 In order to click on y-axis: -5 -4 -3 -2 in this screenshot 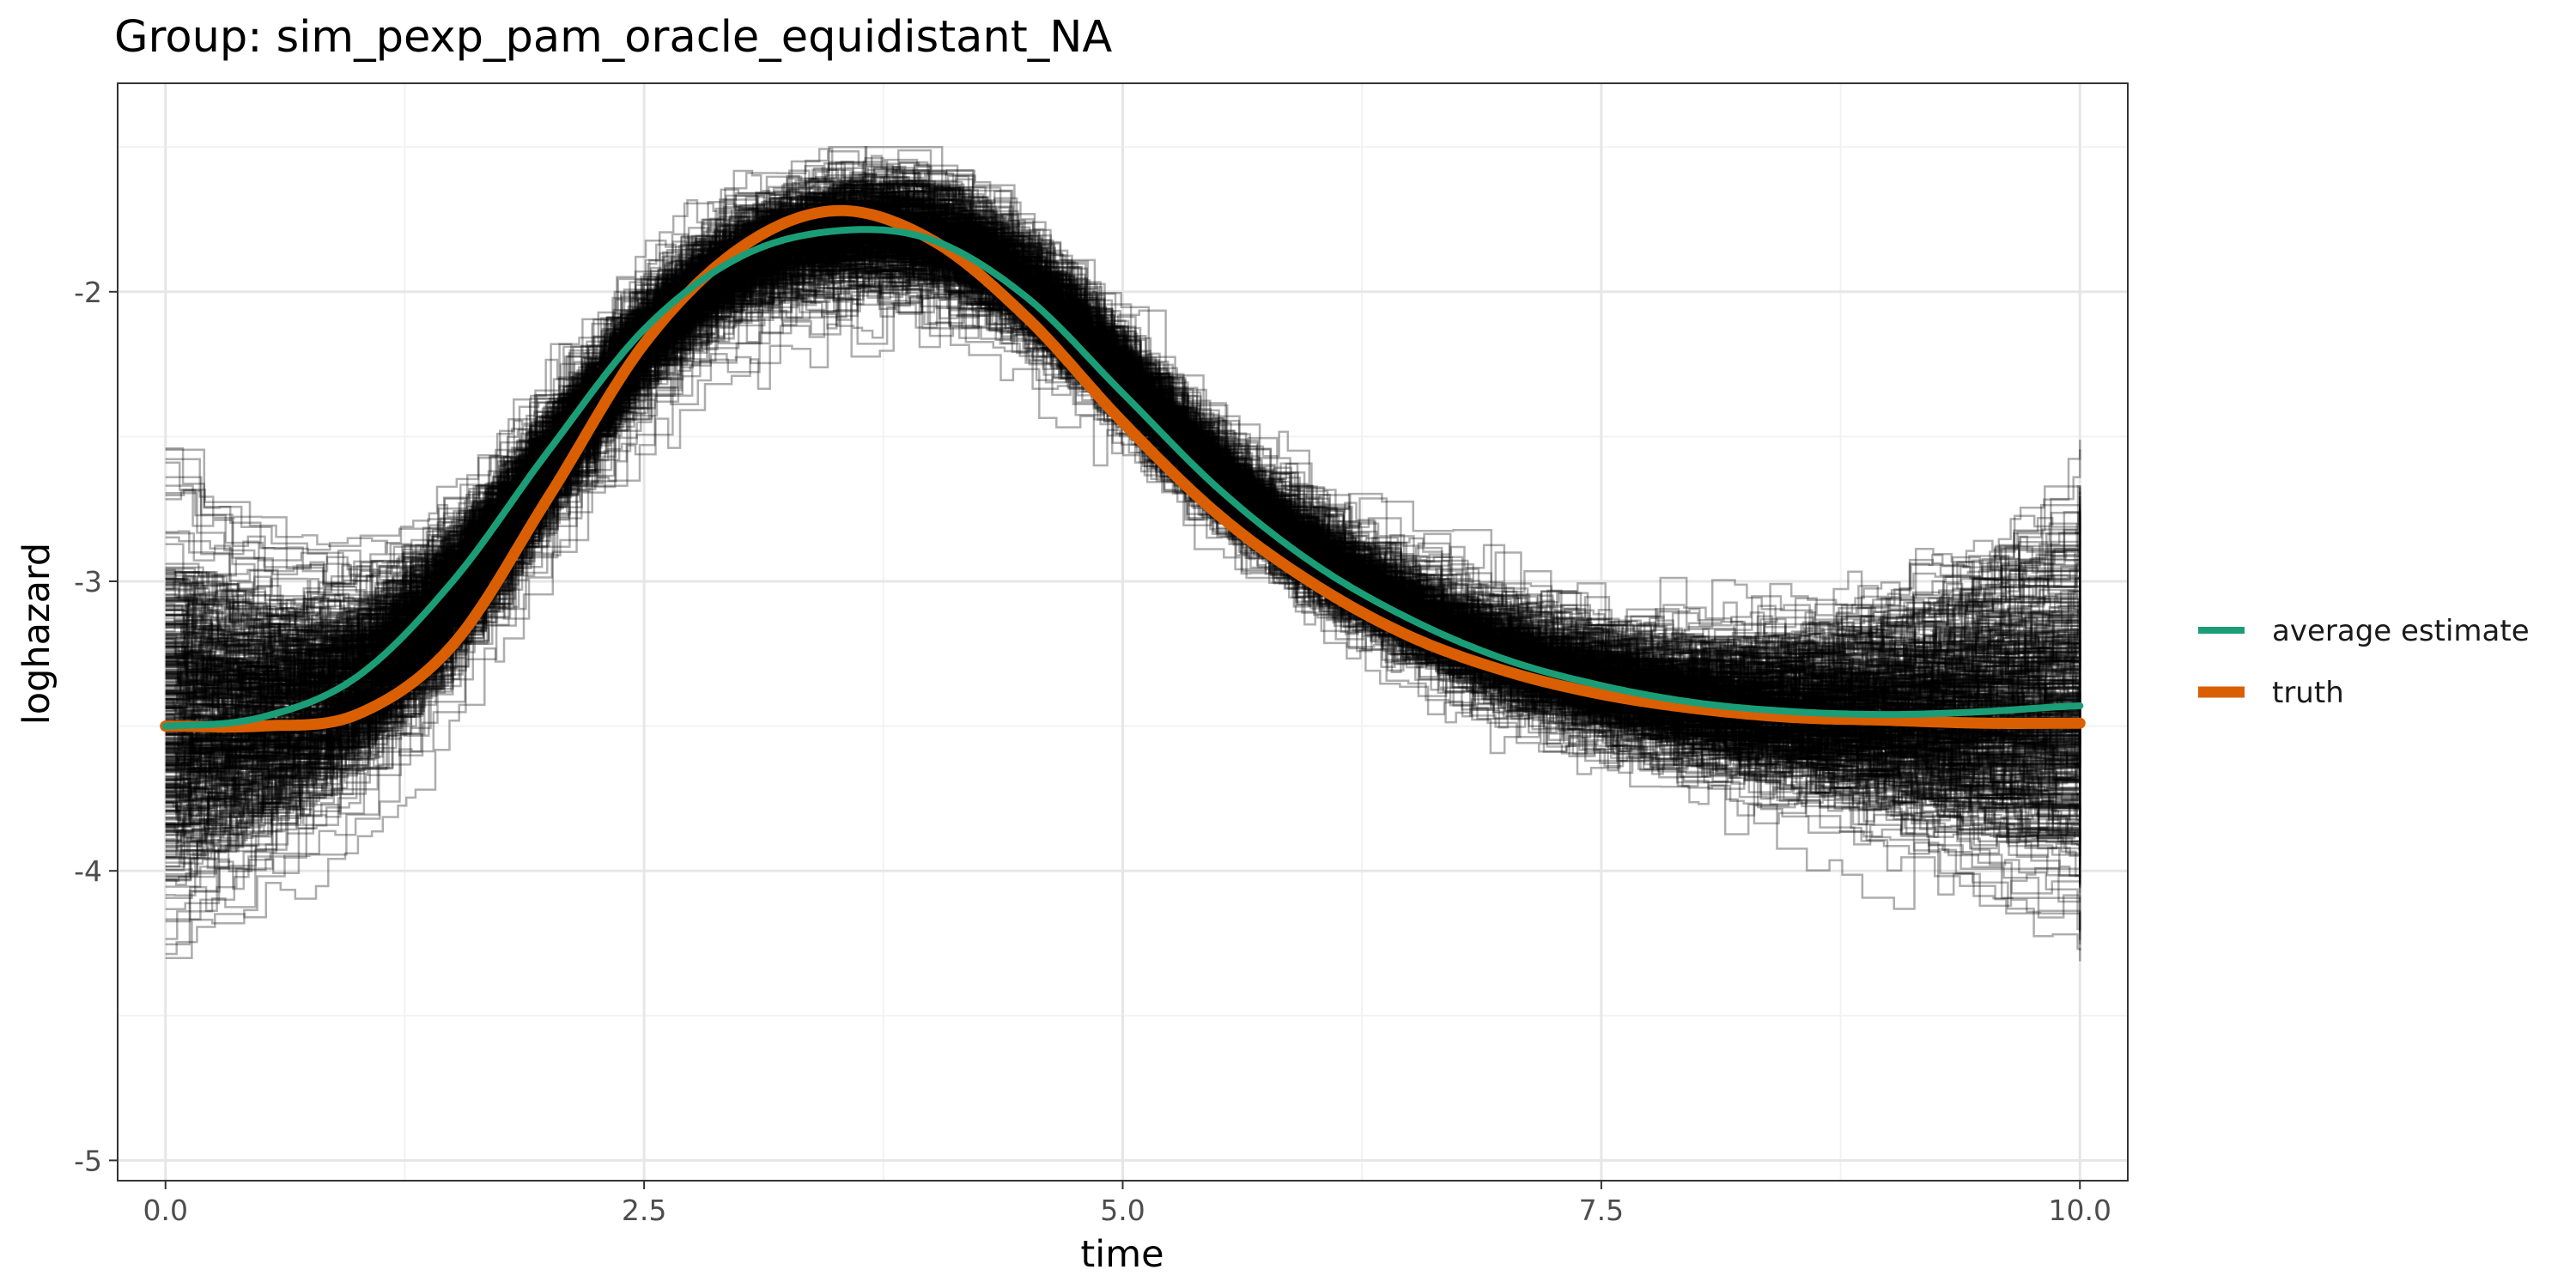, I will do `click(96, 726)`.